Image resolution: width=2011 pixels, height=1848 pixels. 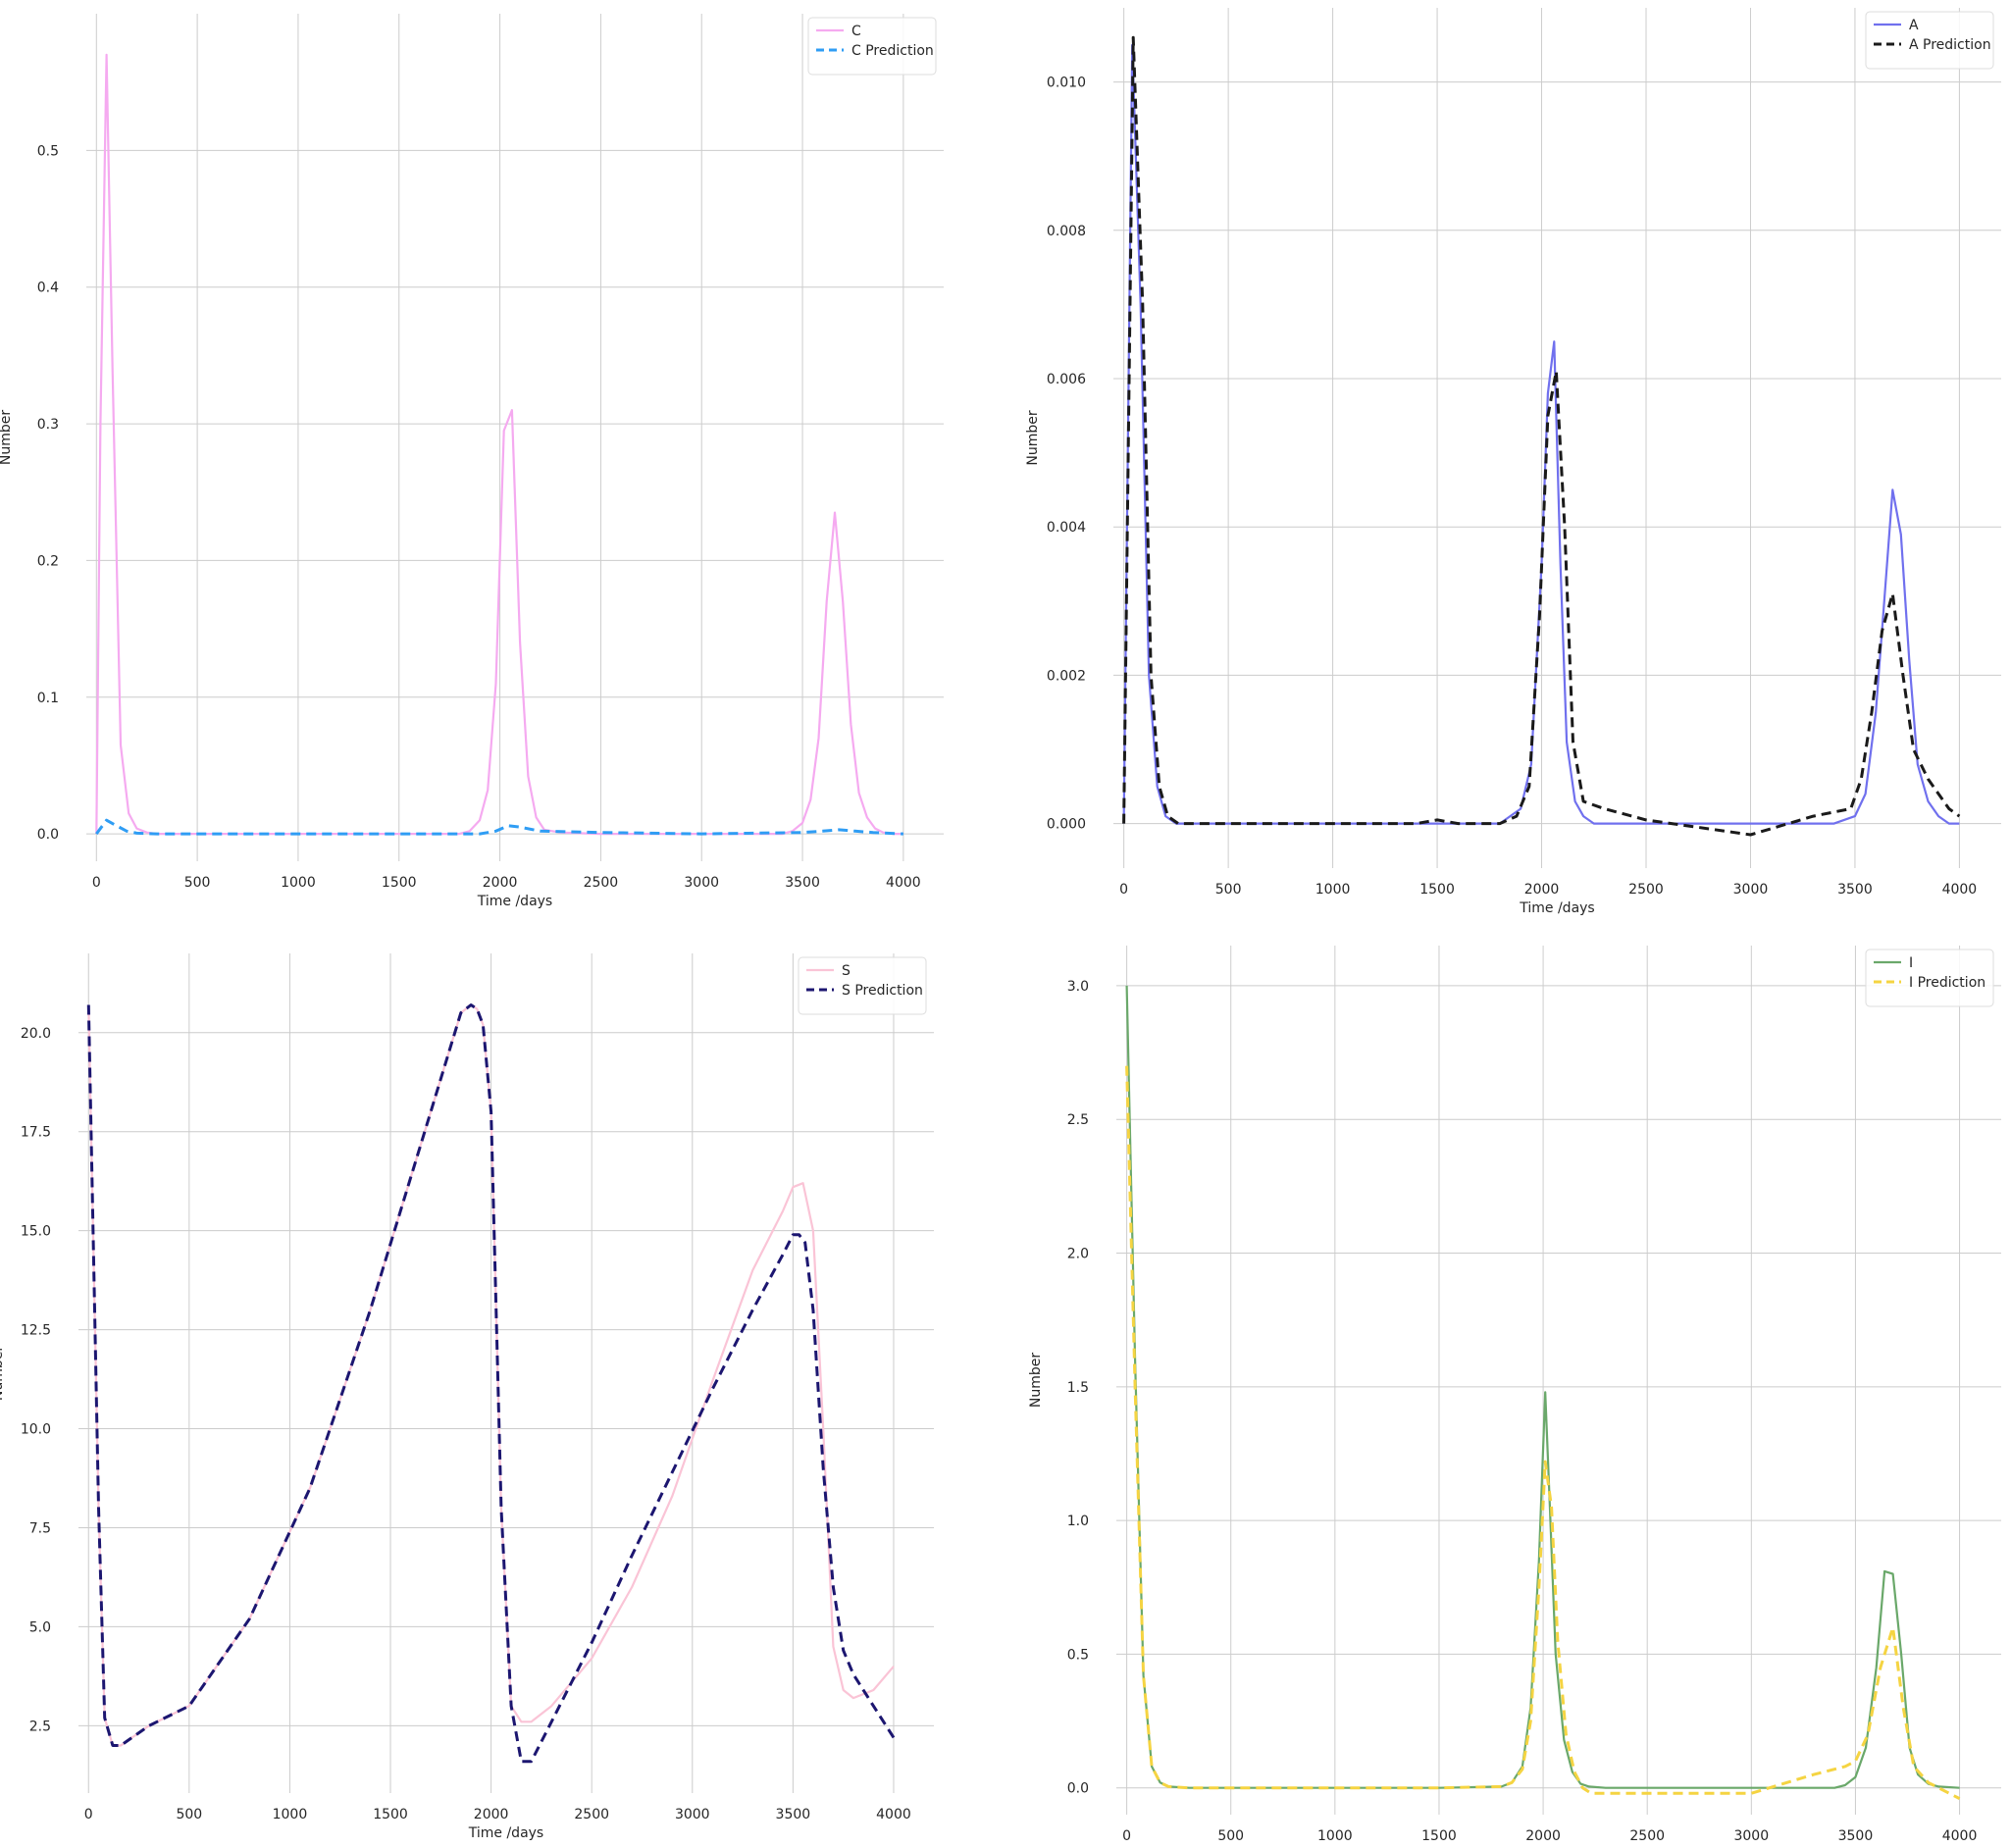 What do you see at coordinates (1947, 983) in the screenshot?
I see `legend-label: I Prediction` at bounding box center [1947, 983].